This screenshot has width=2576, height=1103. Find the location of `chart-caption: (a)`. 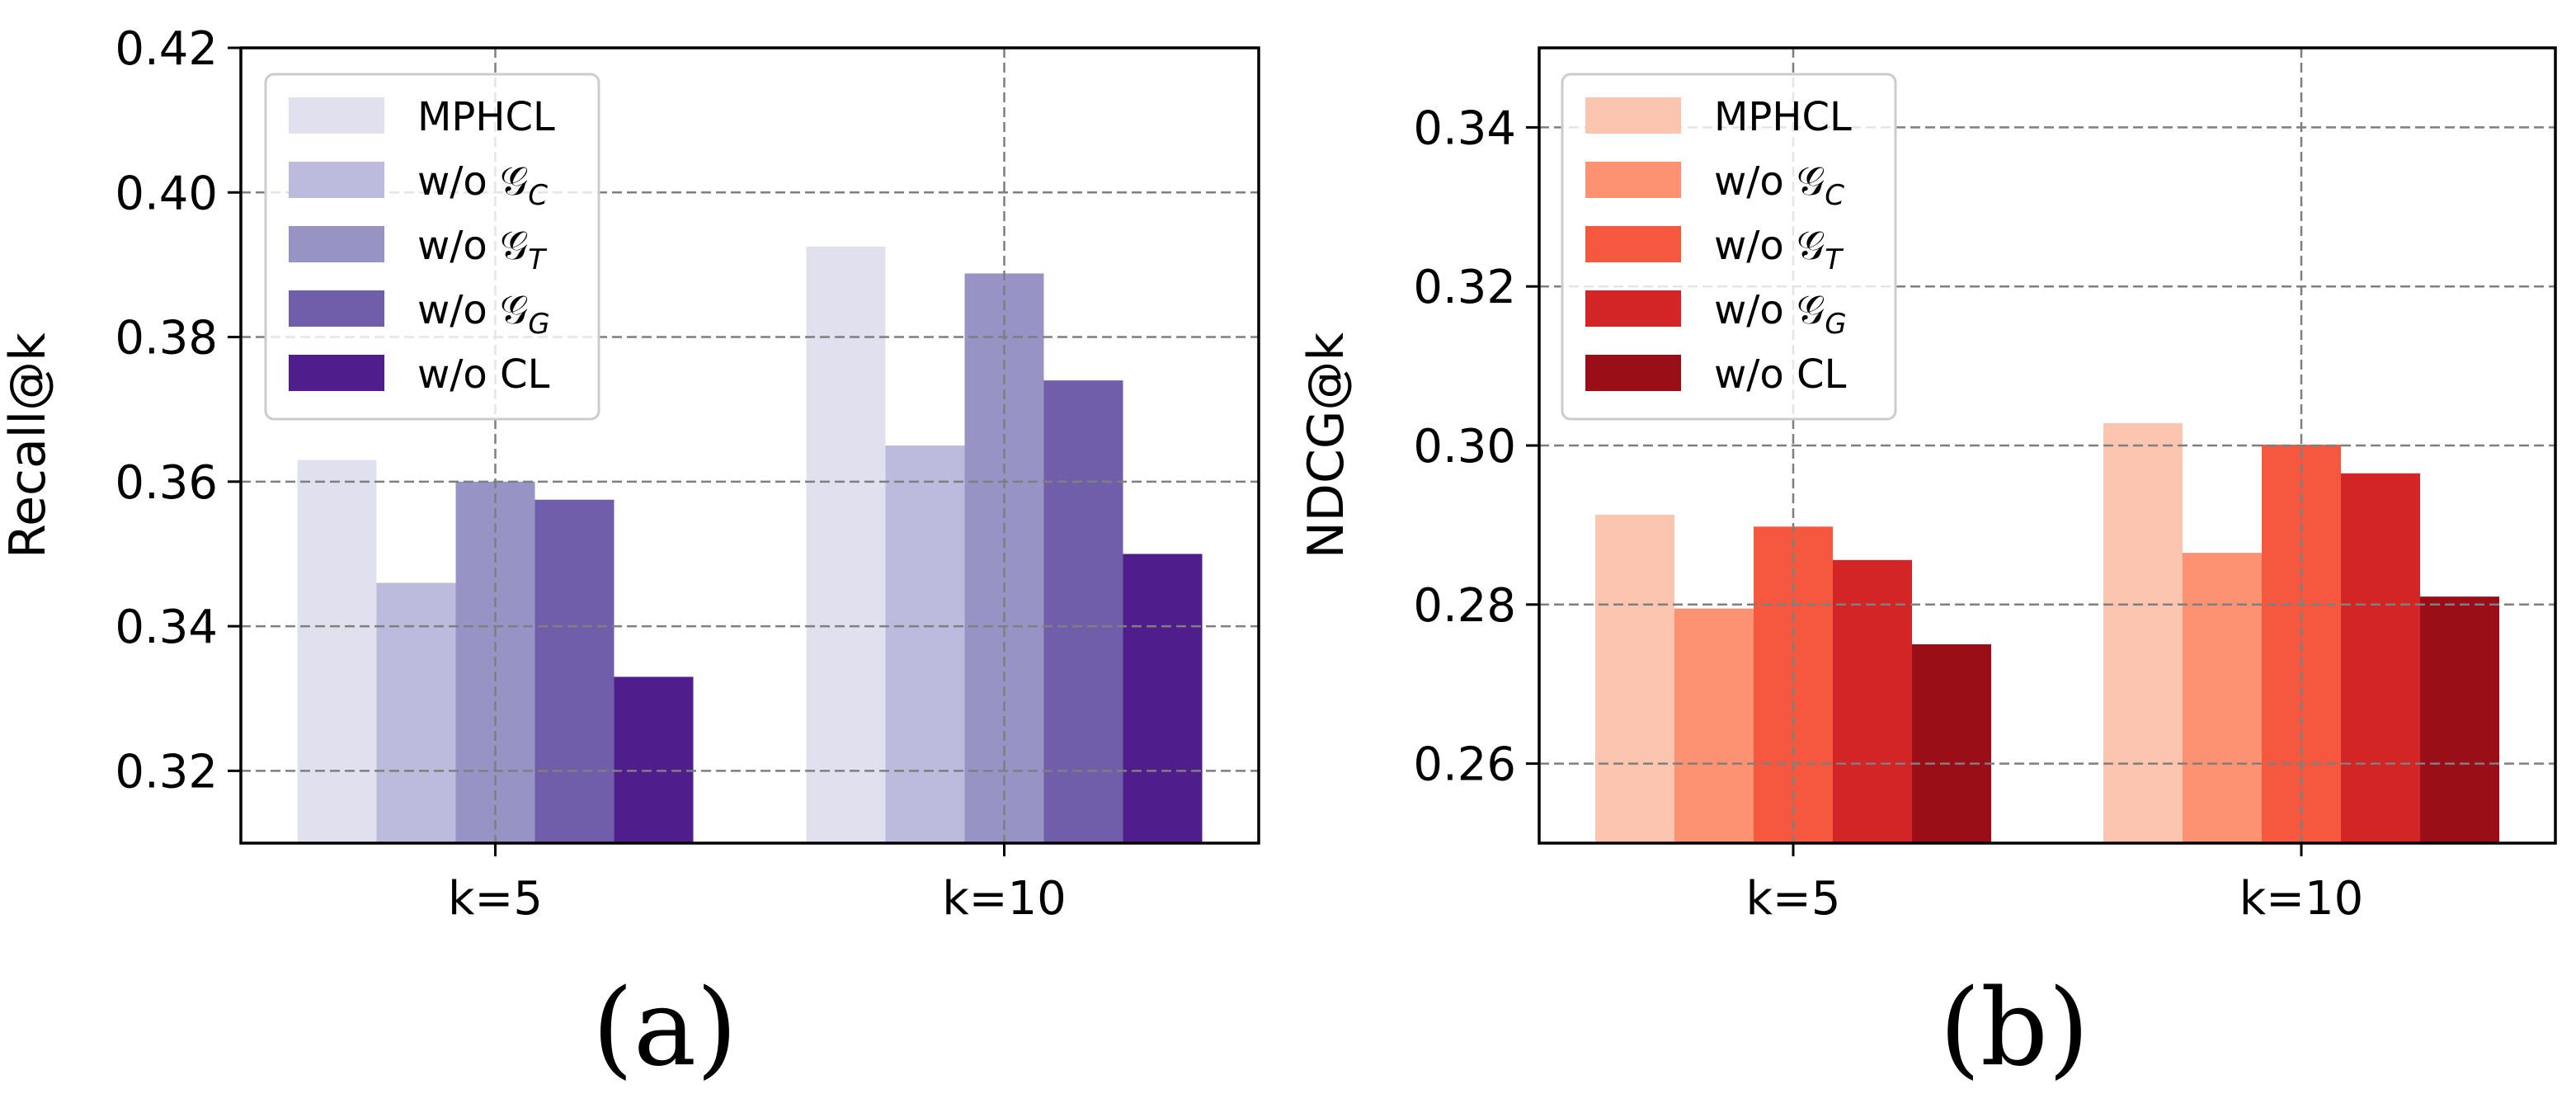

chart-caption: (a) is located at coordinates (664, 1028).